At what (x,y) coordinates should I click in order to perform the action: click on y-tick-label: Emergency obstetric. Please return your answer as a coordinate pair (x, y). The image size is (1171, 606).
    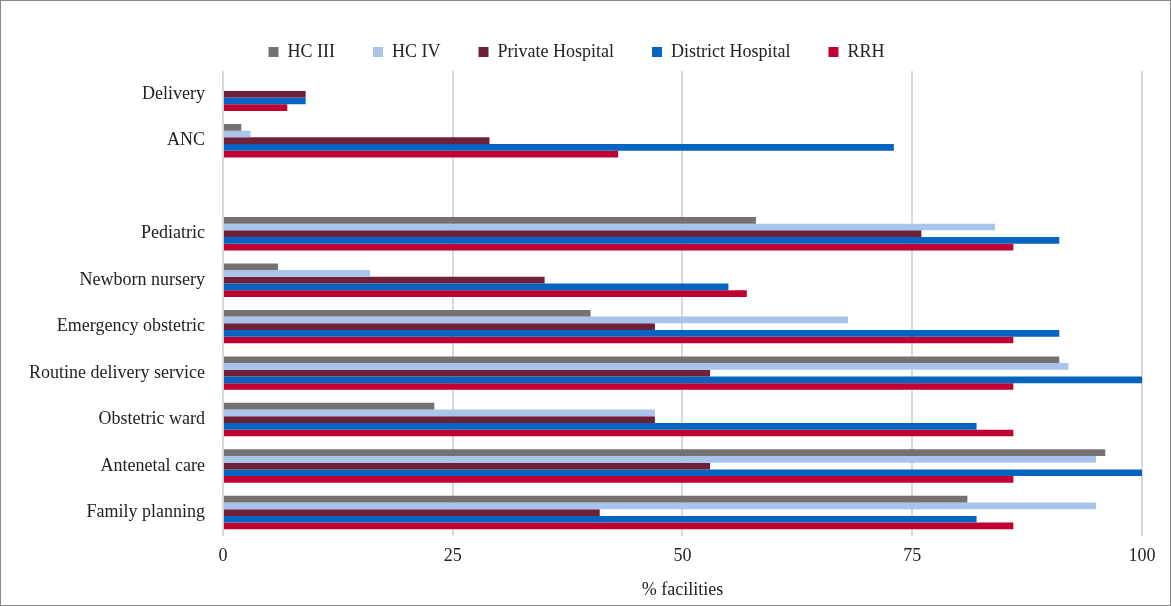
    Looking at the image, I should click on (130, 325).